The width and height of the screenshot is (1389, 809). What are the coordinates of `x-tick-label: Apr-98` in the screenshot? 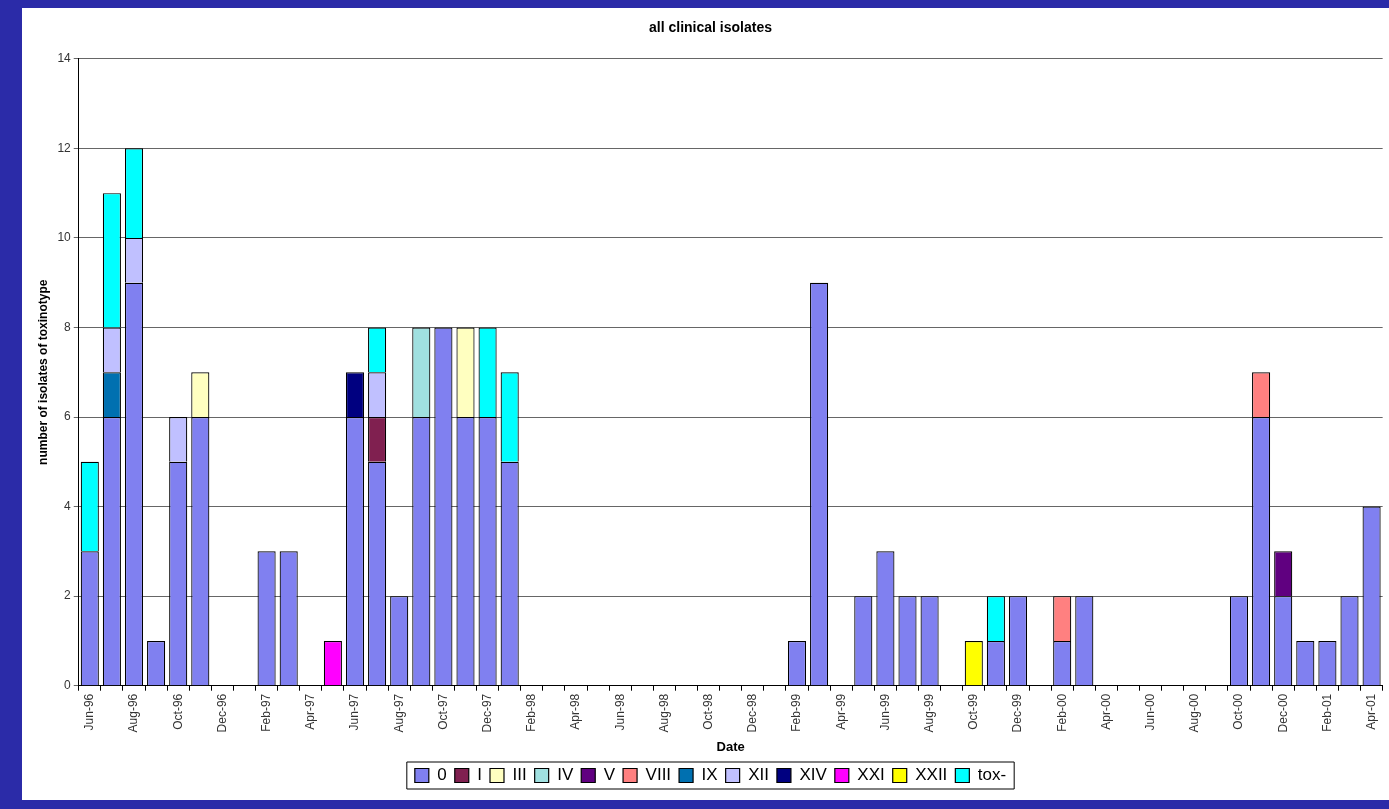 It's located at (575, 711).